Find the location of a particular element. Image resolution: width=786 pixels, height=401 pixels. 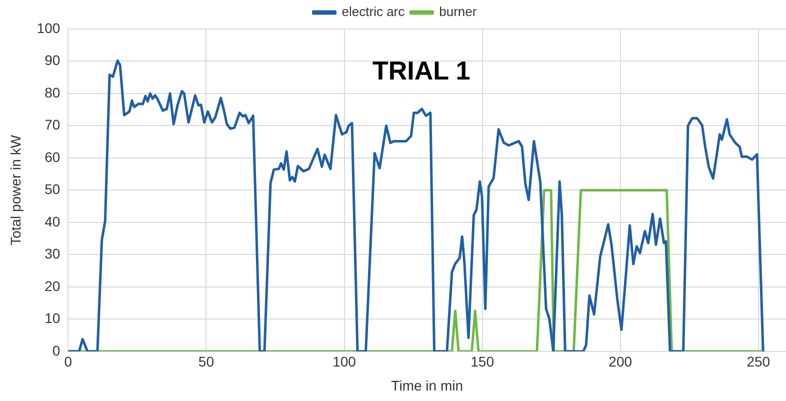

x-tick-label: 100 is located at coordinates (344, 362).